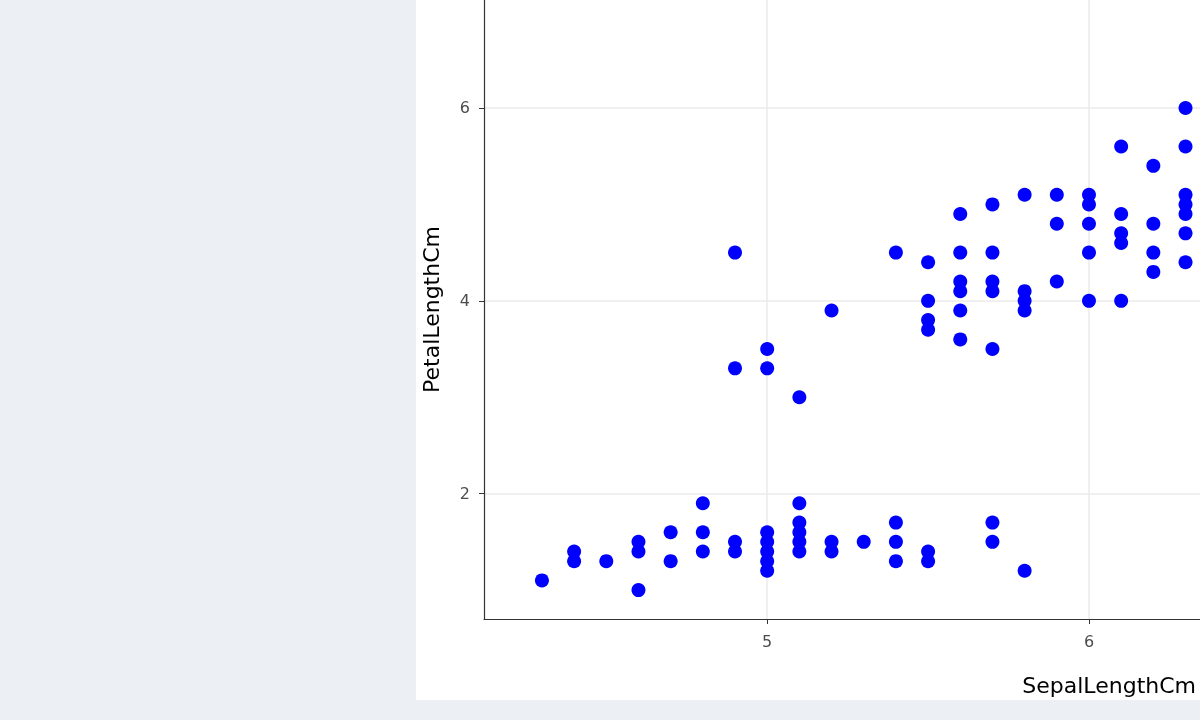 The width and height of the screenshot is (1200, 720). What do you see at coordinates (464, 301) in the screenshot?
I see `y-tick-label: 4` at bounding box center [464, 301].